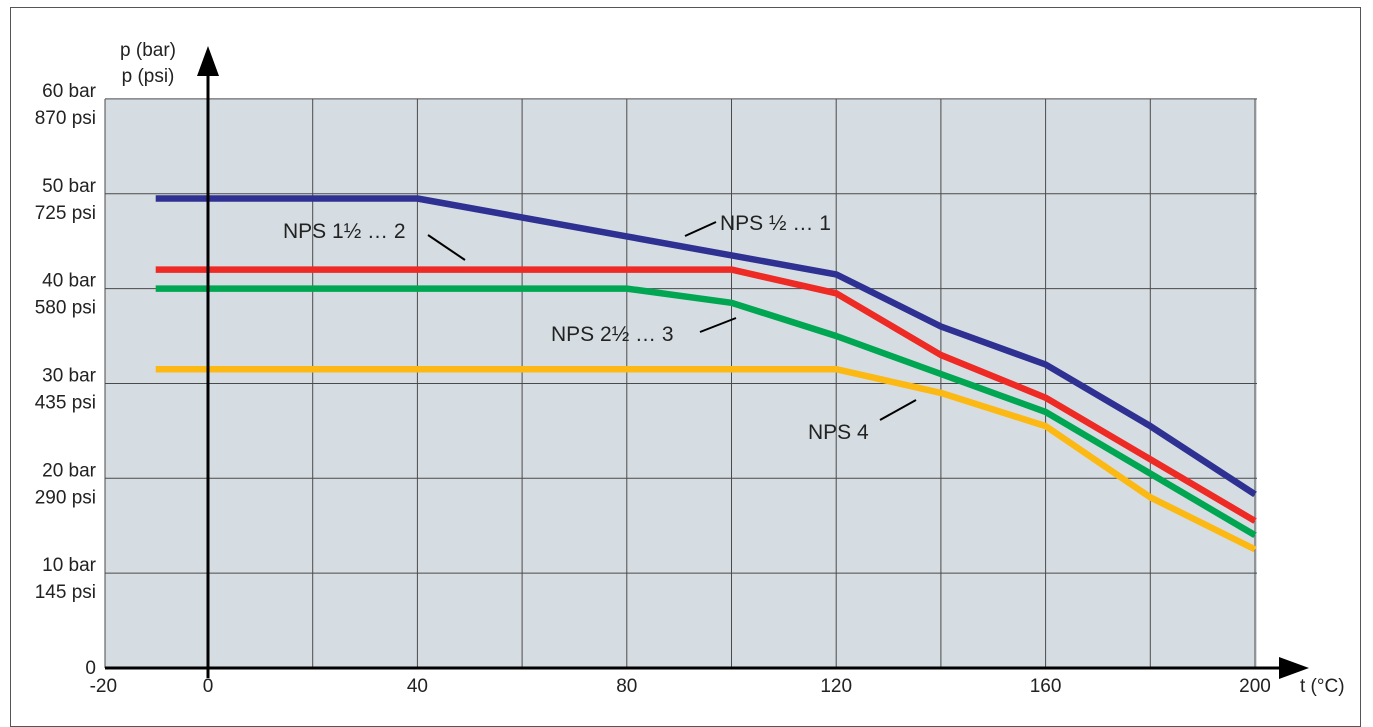 This screenshot has height=727, width=1373. What do you see at coordinates (69, 281) in the screenshot?
I see `y-tick-label-bar: 40 bar` at bounding box center [69, 281].